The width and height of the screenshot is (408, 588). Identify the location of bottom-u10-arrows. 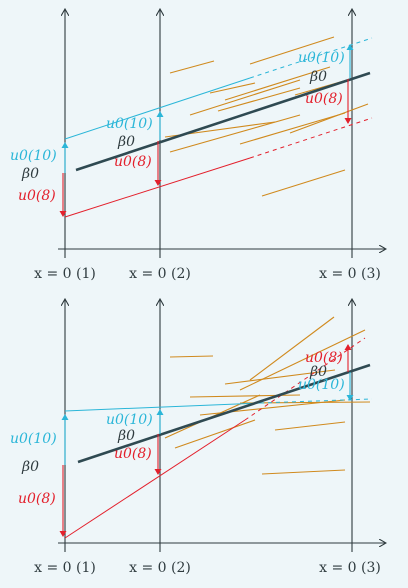
(207, 418).